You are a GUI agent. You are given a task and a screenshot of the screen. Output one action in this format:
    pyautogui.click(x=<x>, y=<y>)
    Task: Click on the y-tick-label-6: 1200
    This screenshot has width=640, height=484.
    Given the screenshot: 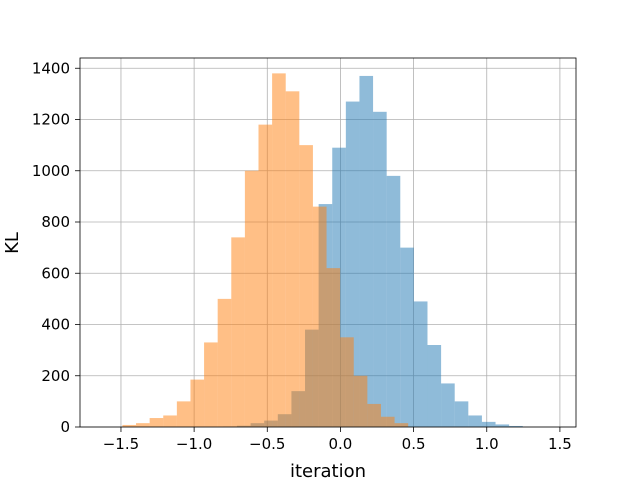 What is the action you would take?
    pyautogui.click(x=51, y=120)
    